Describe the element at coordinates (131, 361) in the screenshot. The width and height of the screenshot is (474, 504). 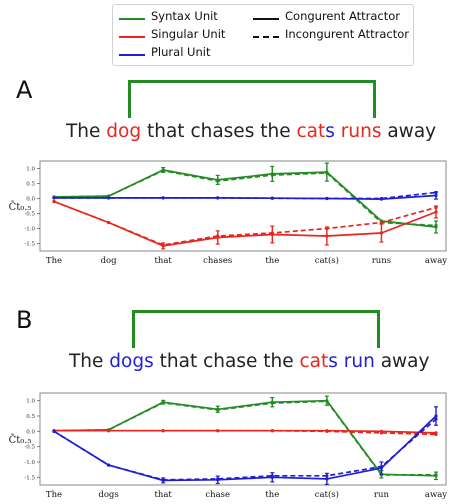
I see `sentence-word: dogs` at that location.